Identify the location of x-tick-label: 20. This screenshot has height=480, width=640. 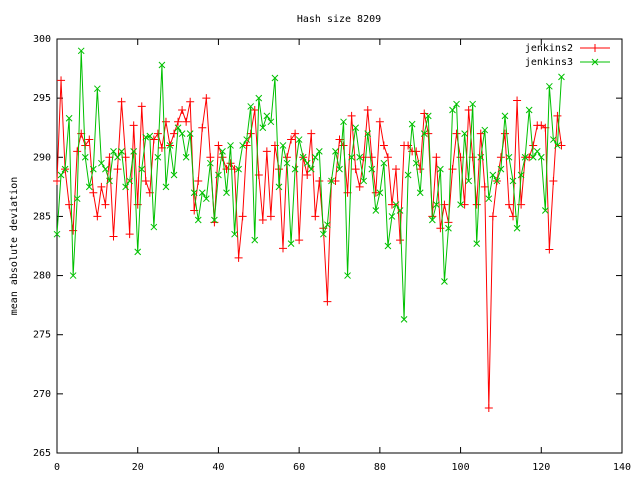
(138, 467).